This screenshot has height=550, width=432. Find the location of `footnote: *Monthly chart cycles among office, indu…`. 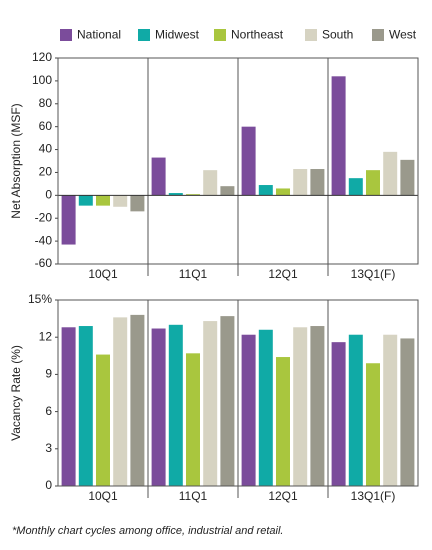

footnote: *Monthly chart cycles among office, indu… is located at coordinates (147, 531).